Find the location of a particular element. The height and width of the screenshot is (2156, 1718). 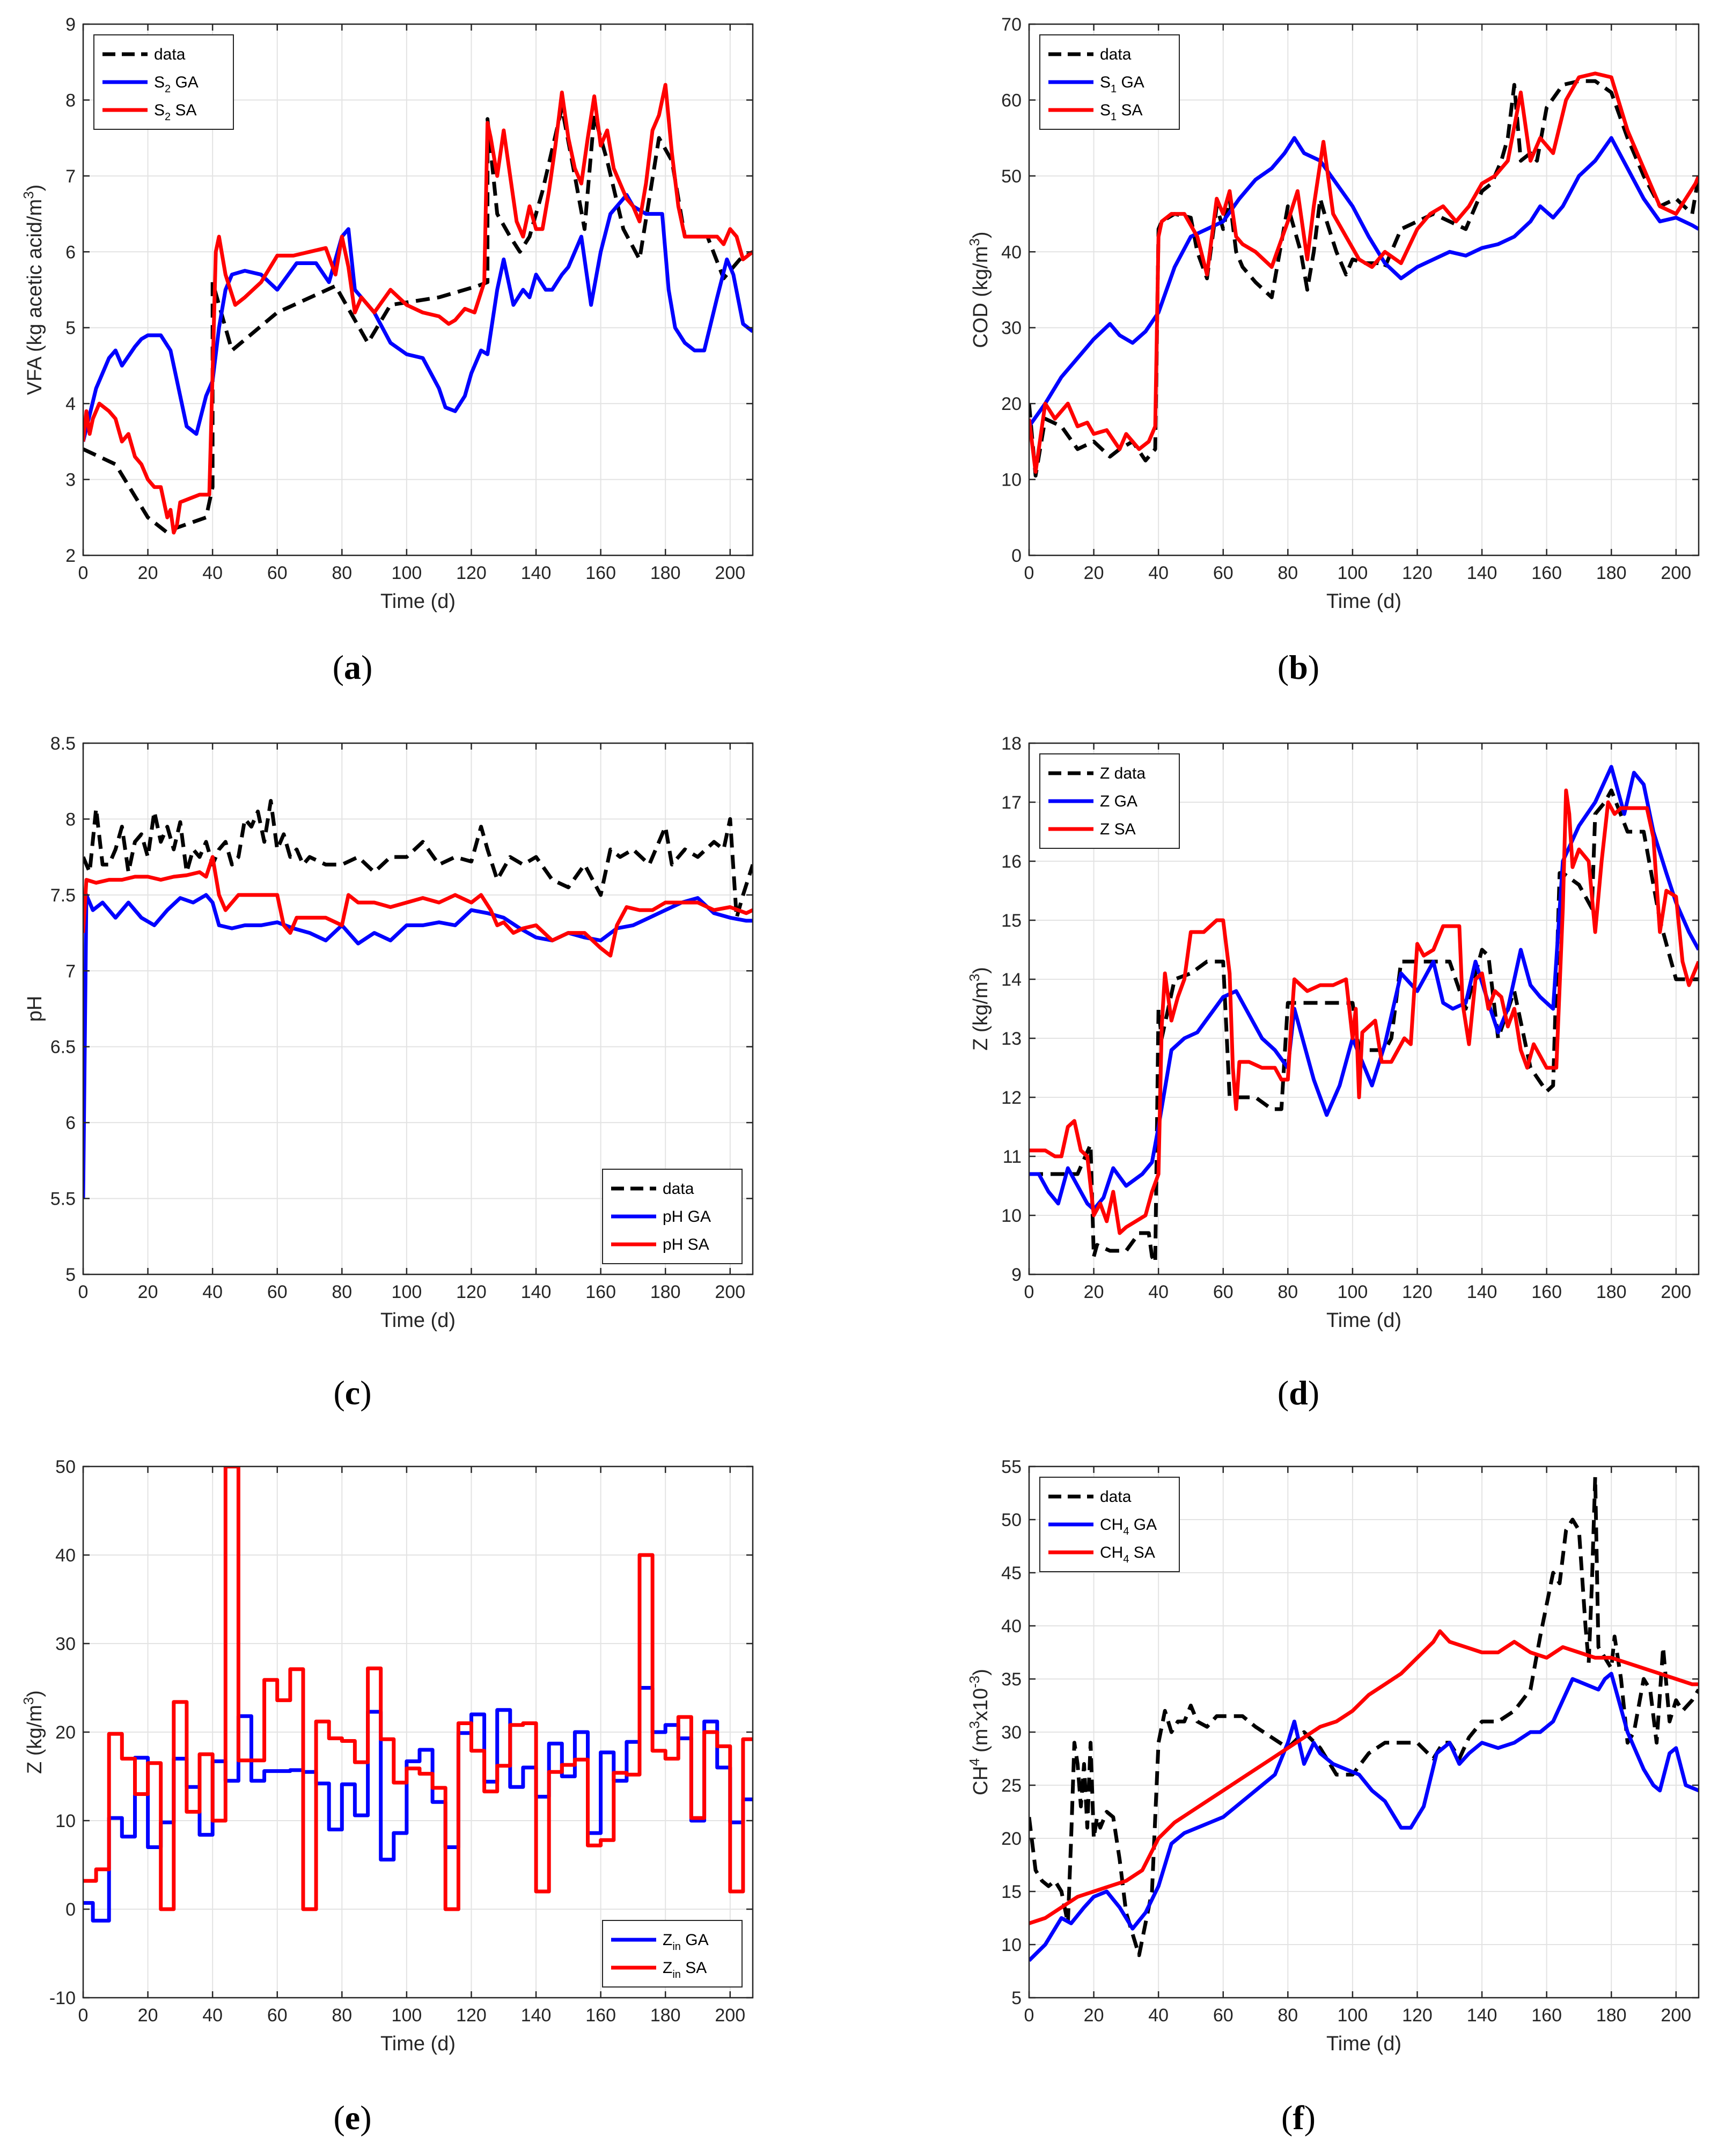

y-tick-label: 50 is located at coordinates (65, 1467).